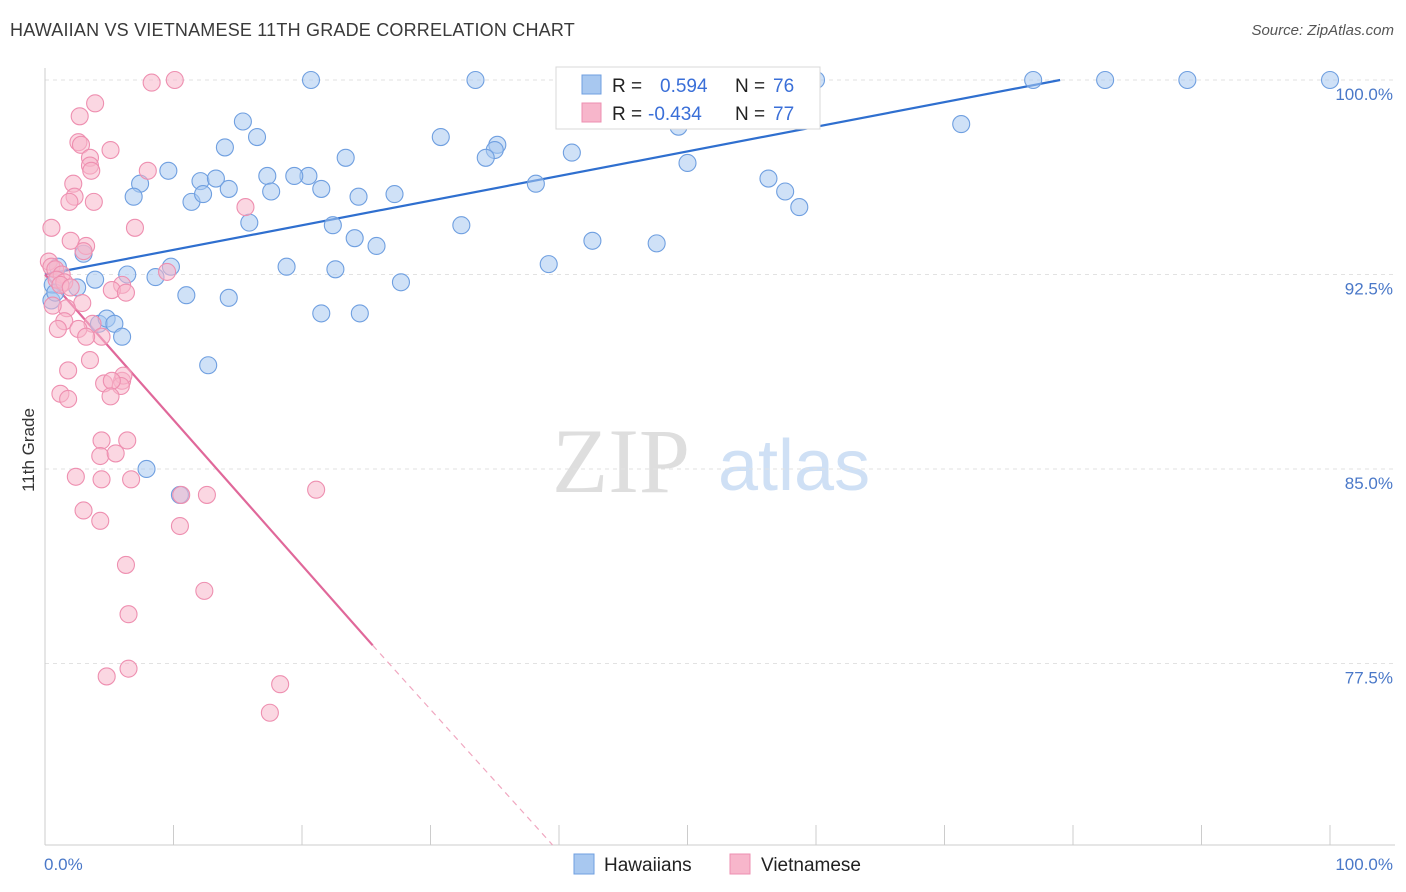 The height and width of the screenshot is (892, 1406). I want to click on y-tick-label: 85.0%, so click(1369, 483).